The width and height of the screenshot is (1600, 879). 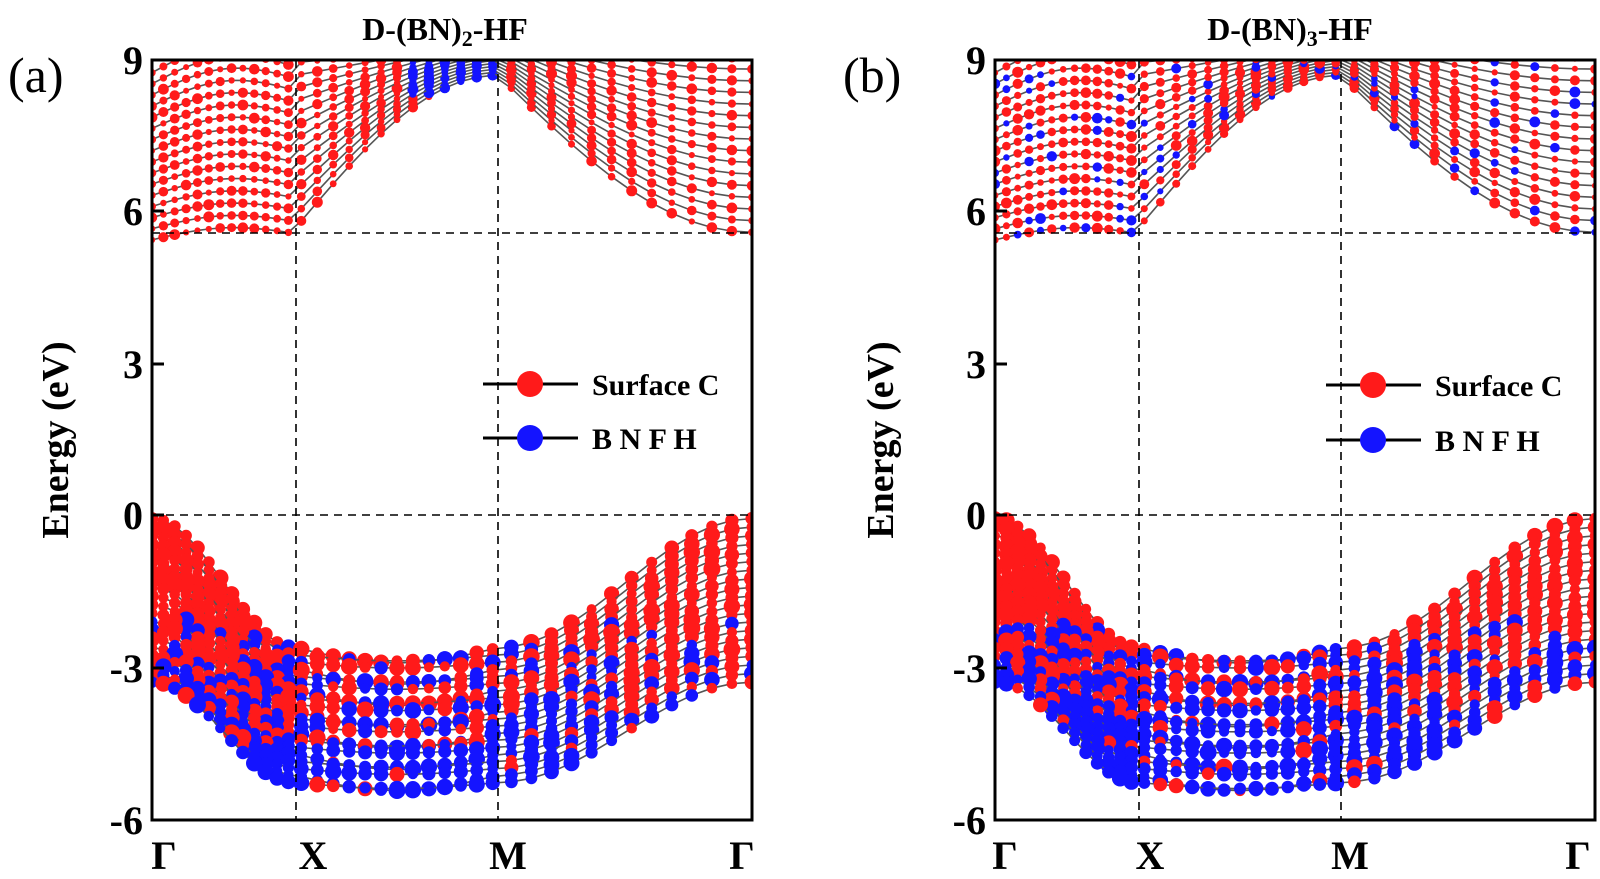 What do you see at coordinates (445, 31) in the screenshot?
I see `panel-a-title: D-(BN)2-HF` at bounding box center [445, 31].